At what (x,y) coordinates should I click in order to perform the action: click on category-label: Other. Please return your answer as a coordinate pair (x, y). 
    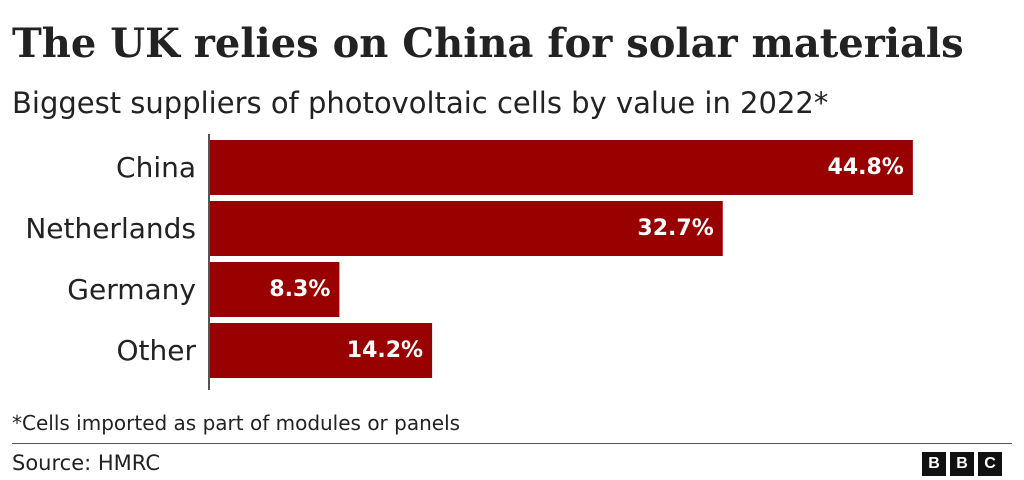
    Looking at the image, I should click on (156, 350).